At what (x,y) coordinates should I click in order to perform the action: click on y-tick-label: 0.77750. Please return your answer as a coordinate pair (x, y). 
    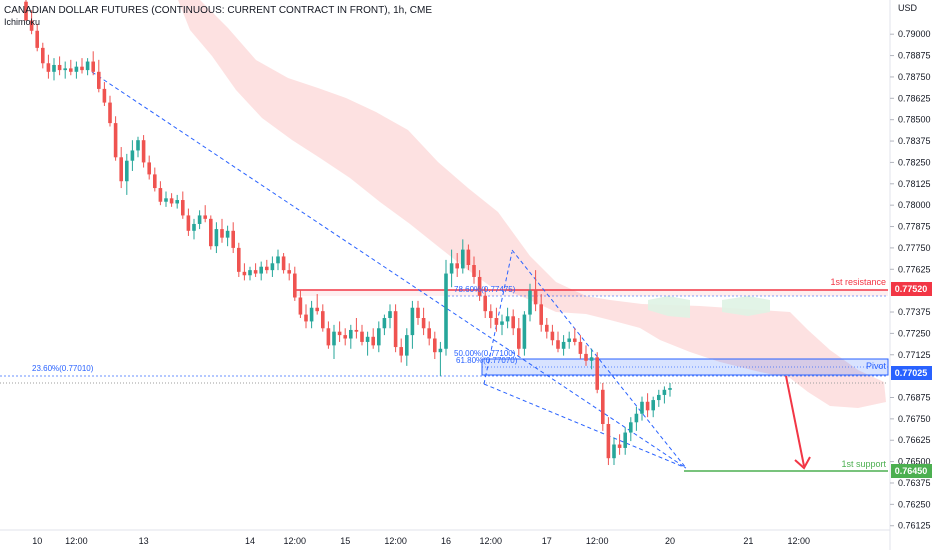
    Looking at the image, I should click on (914, 248).